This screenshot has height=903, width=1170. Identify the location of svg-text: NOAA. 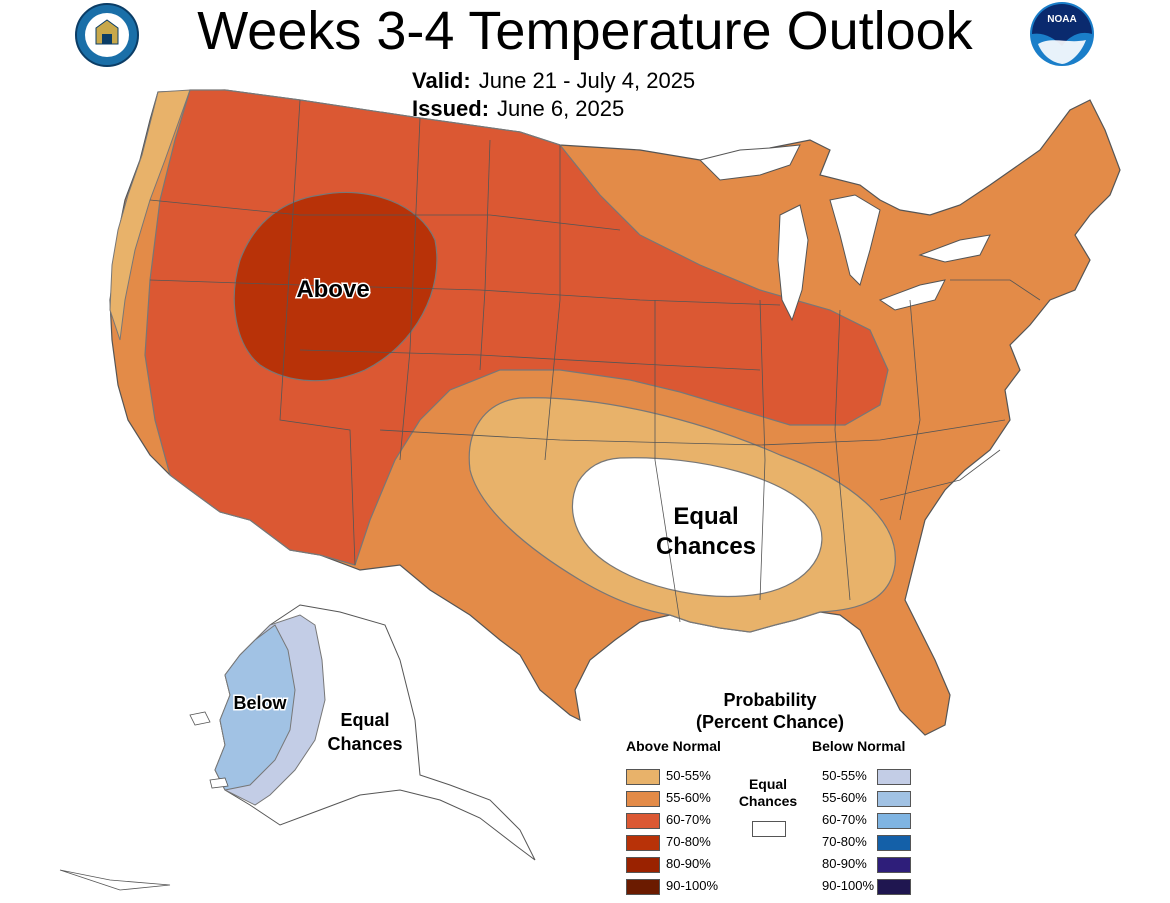
(1061, 19).